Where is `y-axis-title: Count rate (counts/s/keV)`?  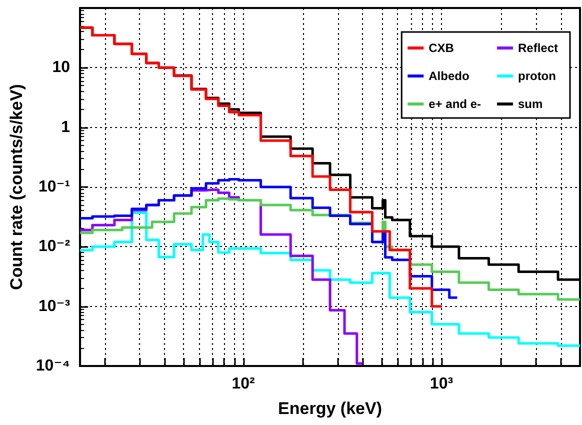 y-axis-title: Count rate (counts/s/keV) is located at coordinates (16, 187).